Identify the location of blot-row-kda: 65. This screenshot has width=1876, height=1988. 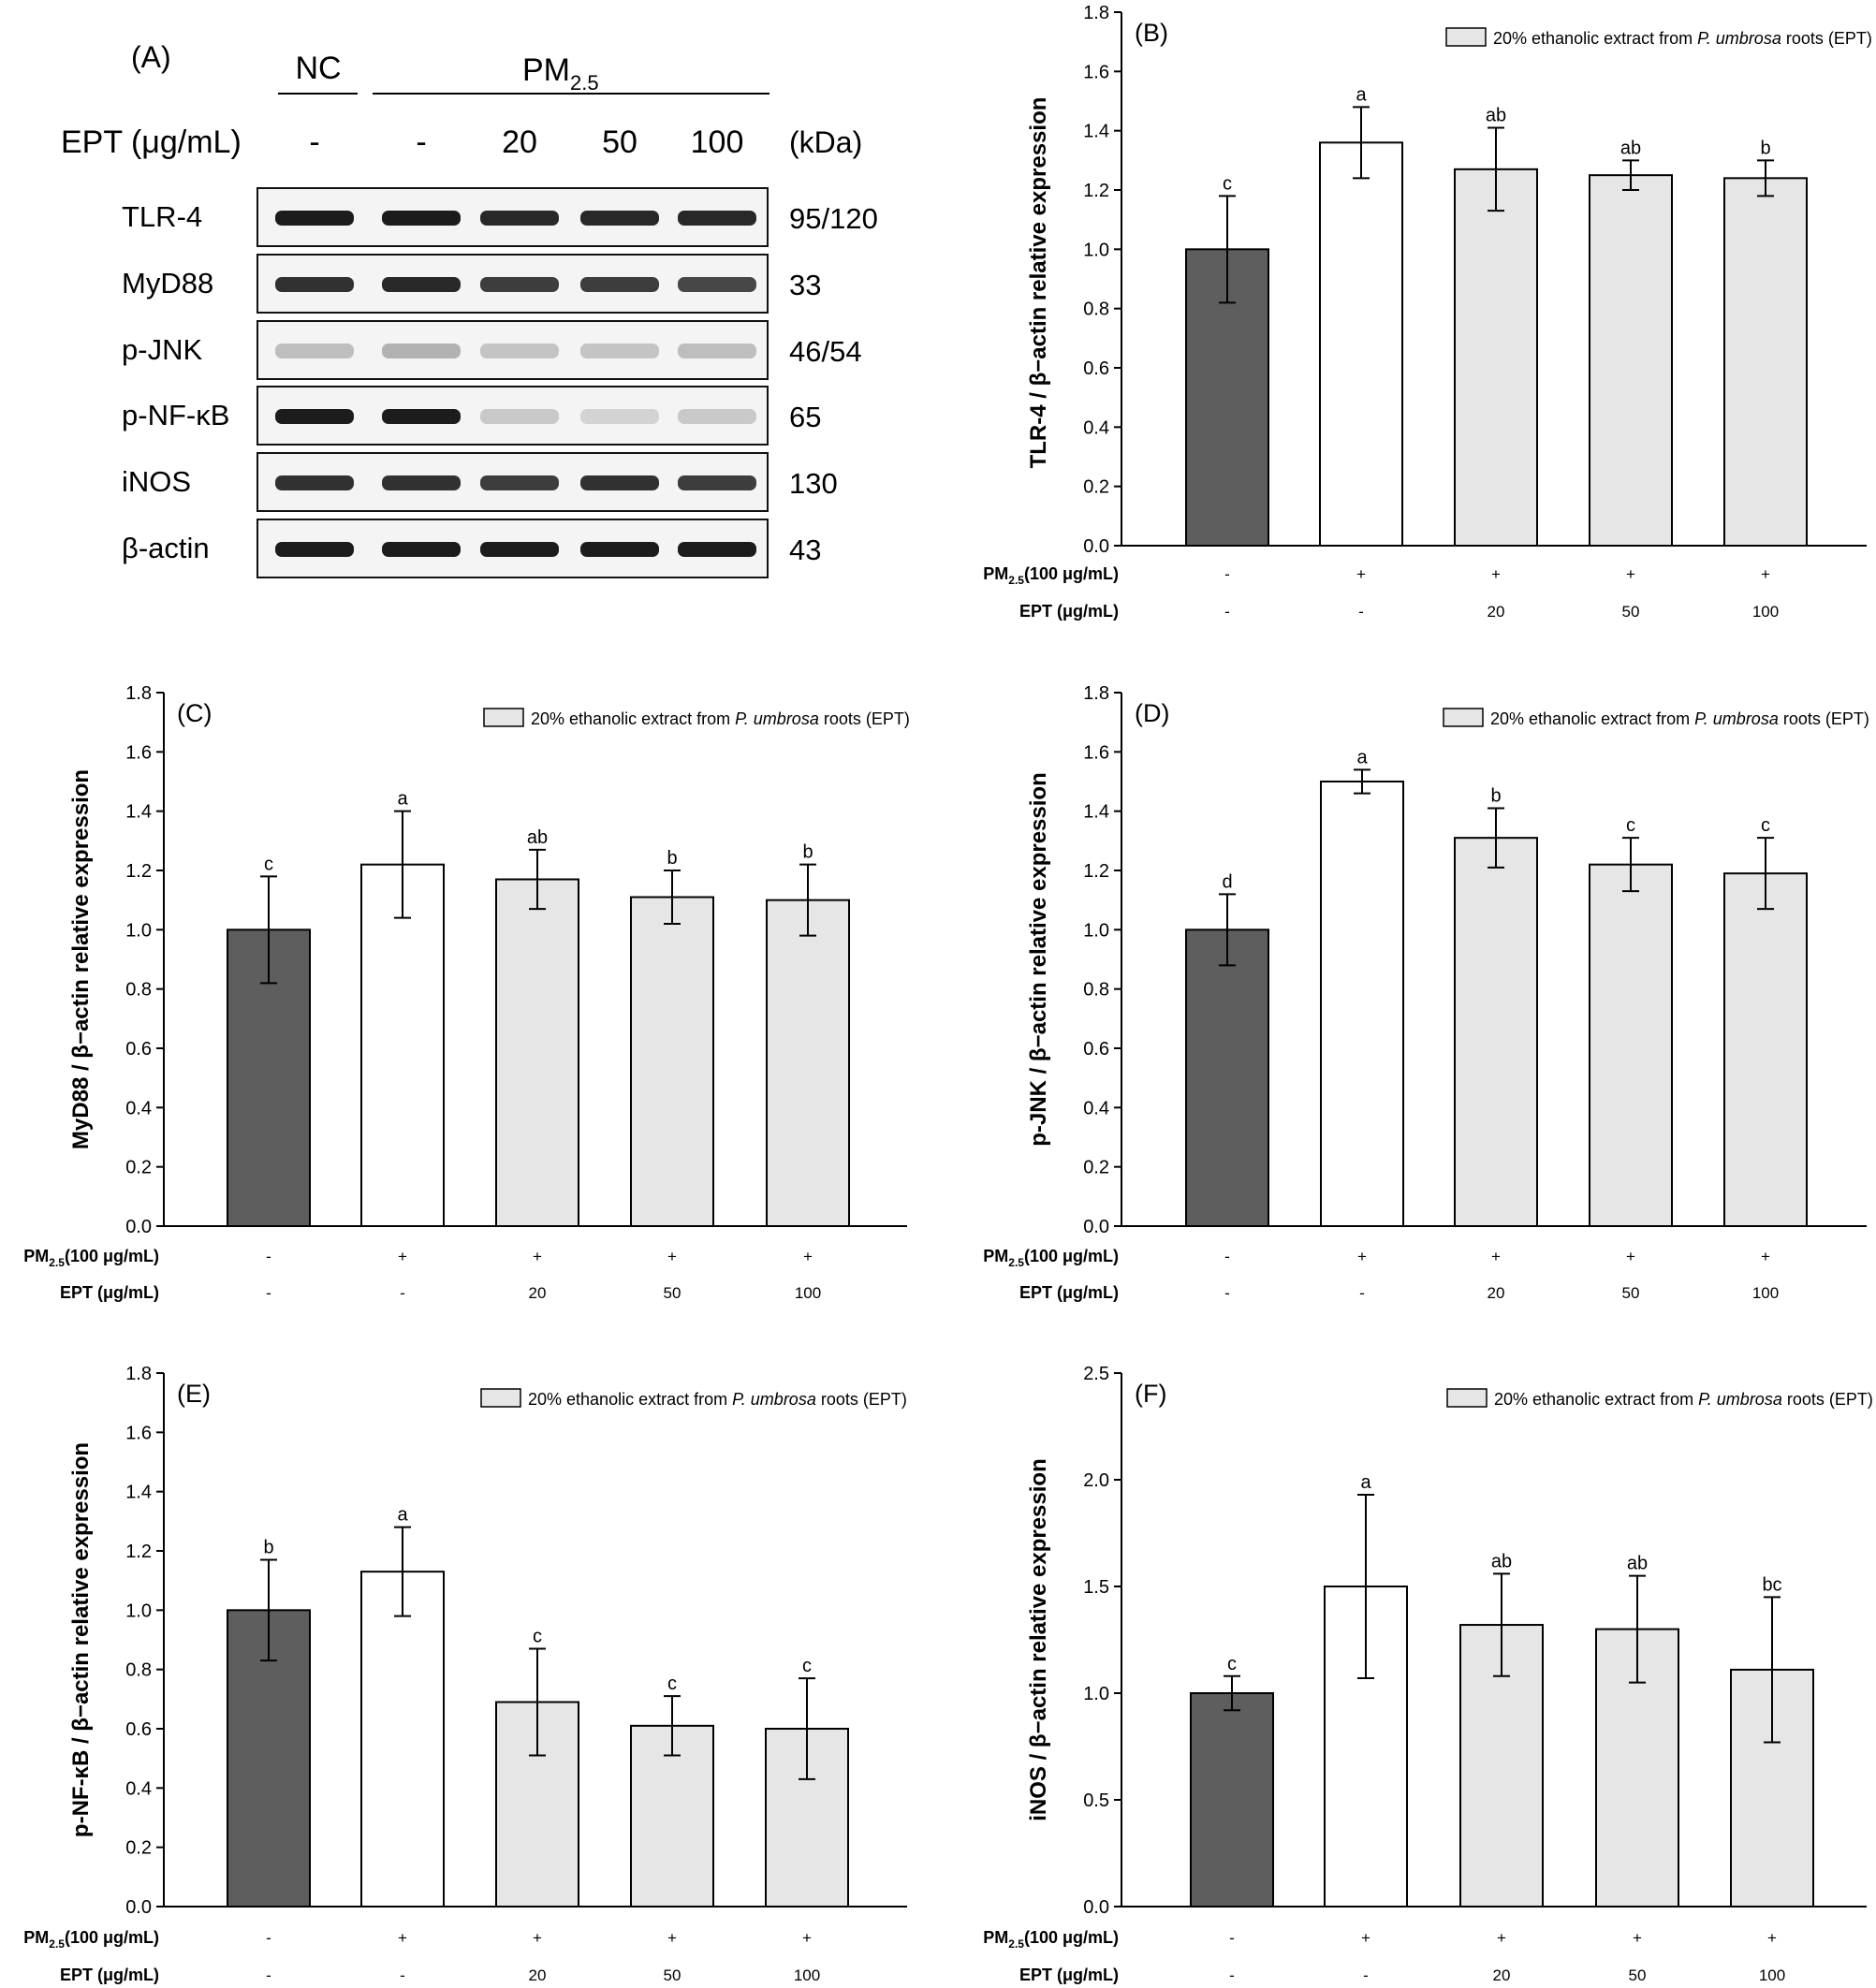
(805, 417).